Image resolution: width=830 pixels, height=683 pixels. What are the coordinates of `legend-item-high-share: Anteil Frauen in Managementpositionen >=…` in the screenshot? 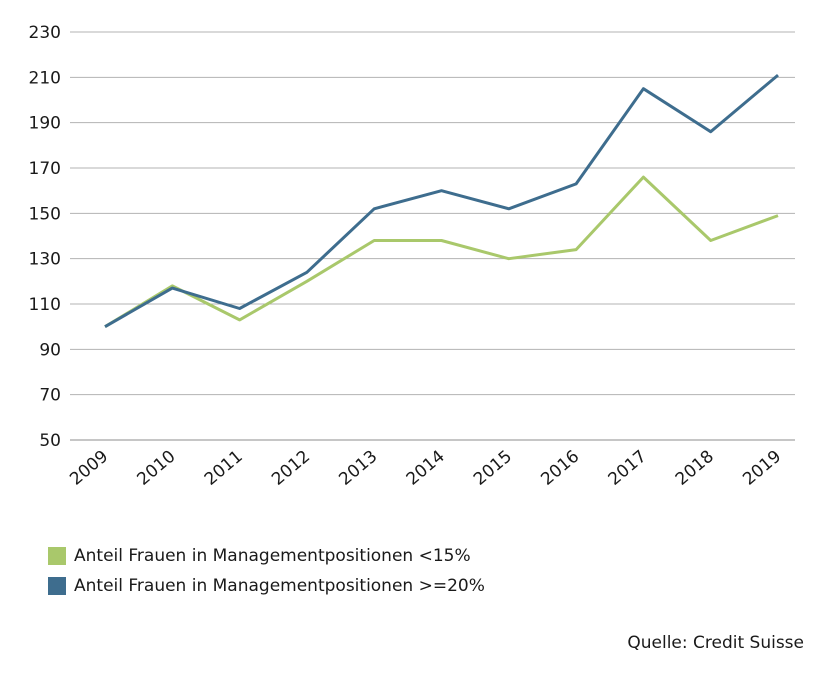 It's located at (266, 586).